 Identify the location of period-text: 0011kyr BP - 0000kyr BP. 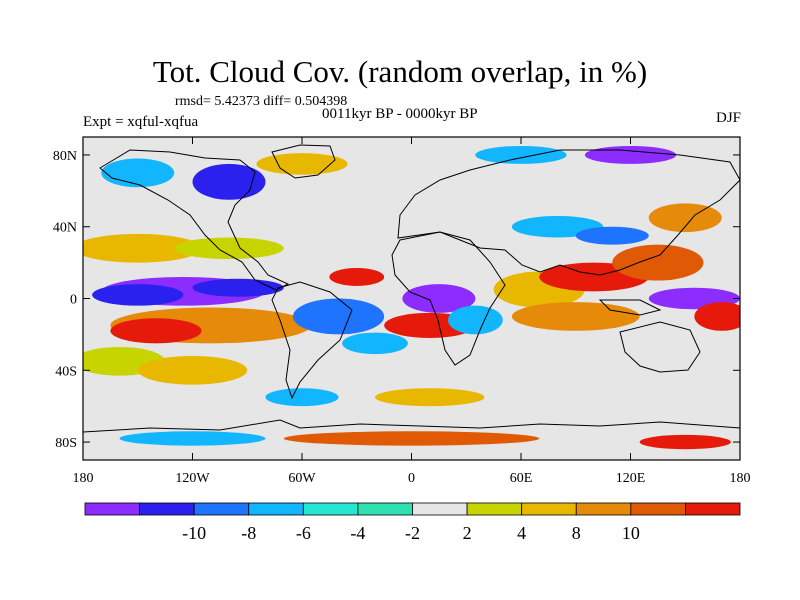
(400, 114).